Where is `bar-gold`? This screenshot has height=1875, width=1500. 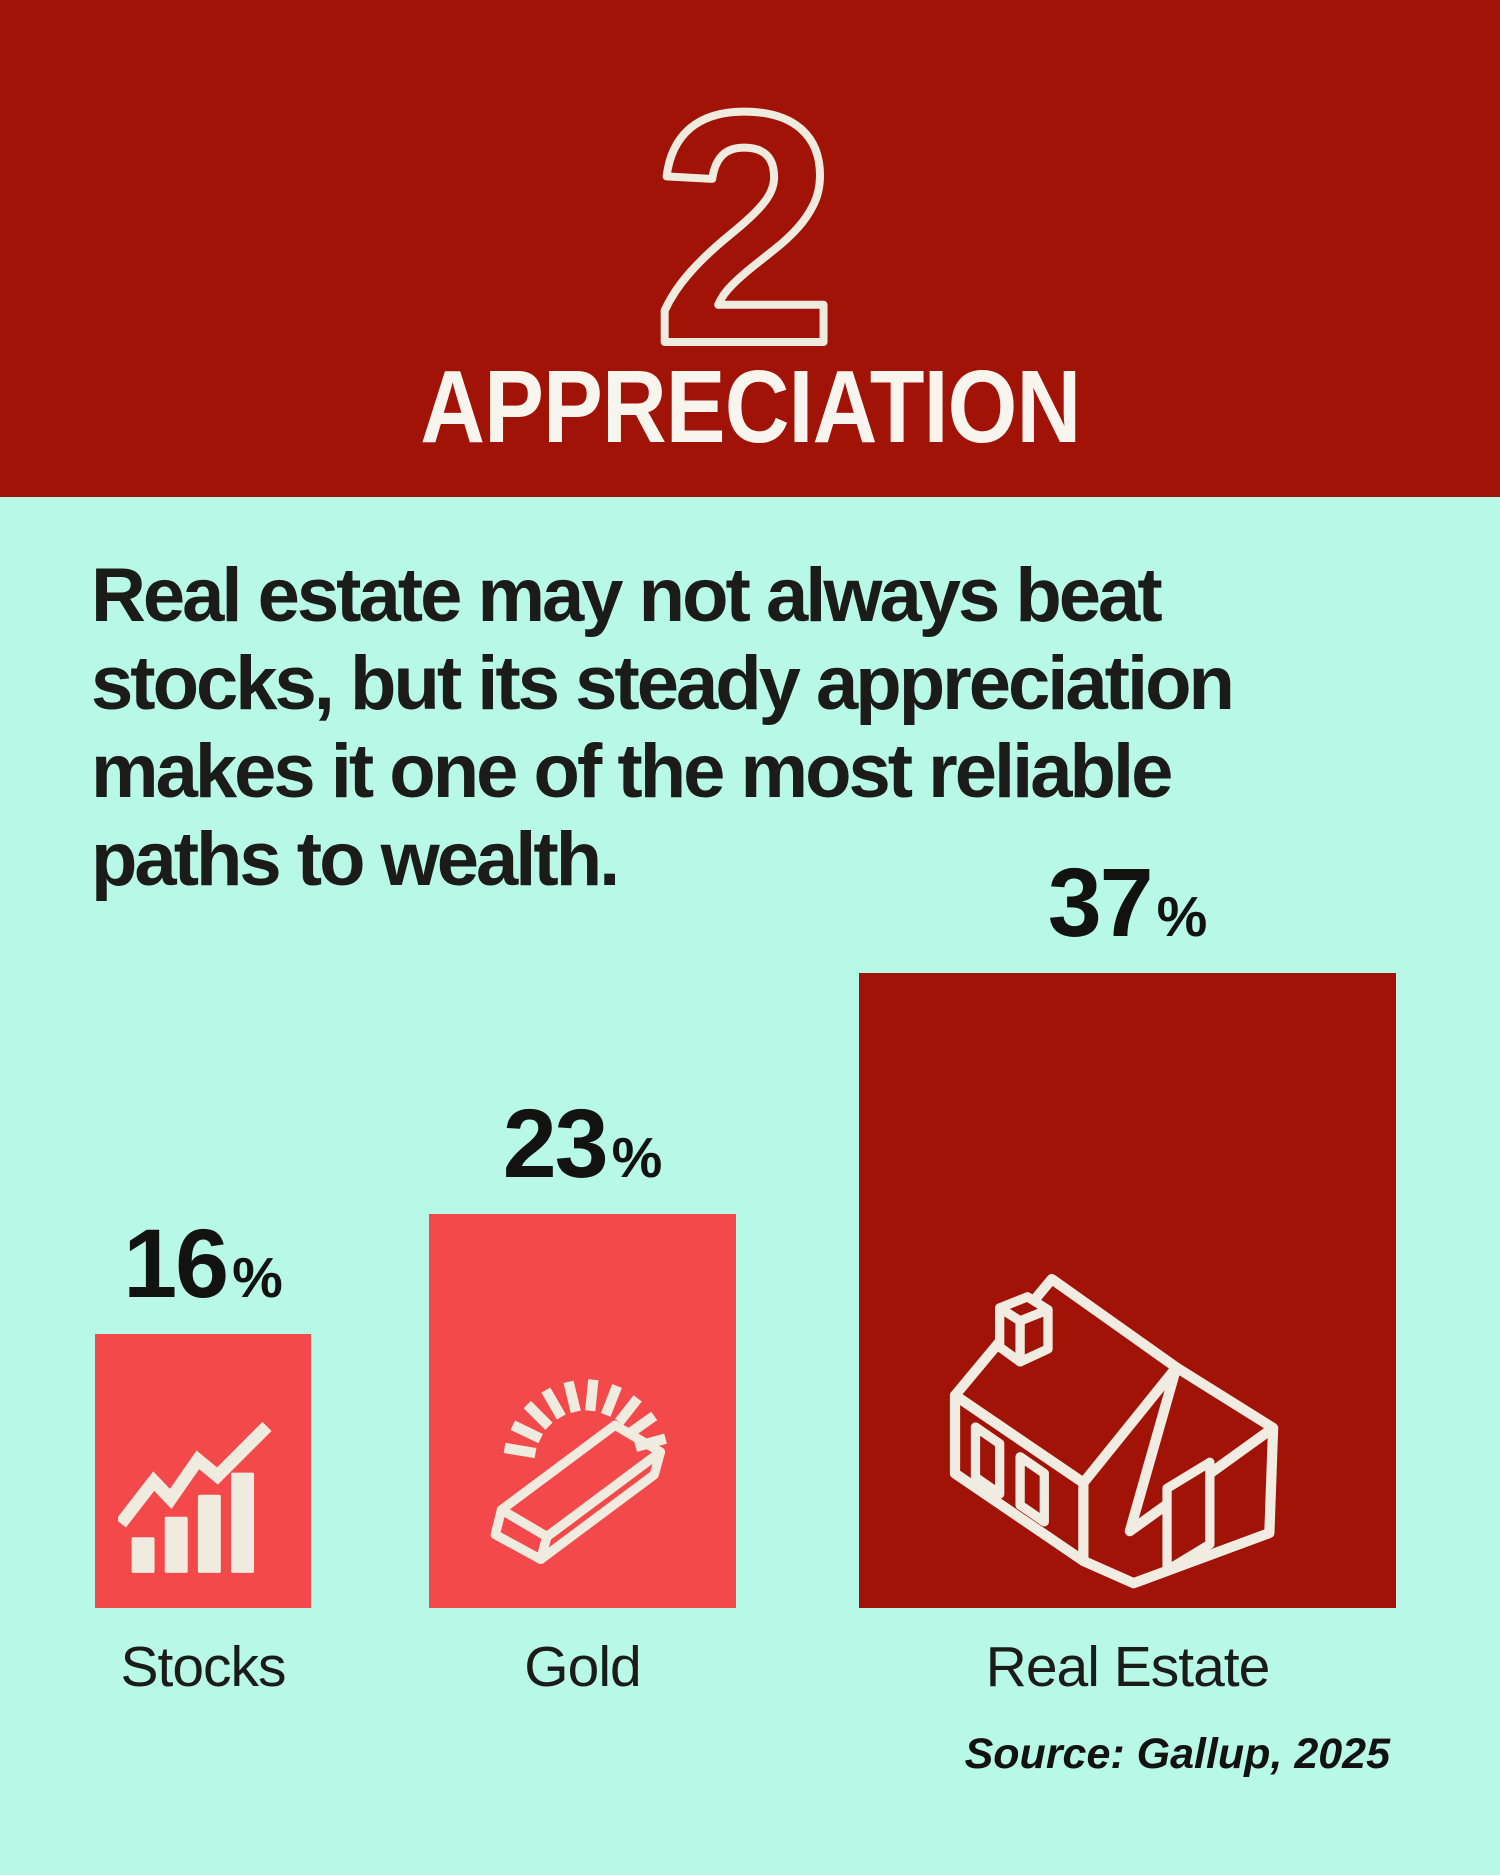
bar-gold is located at coordinates (582, 1411).